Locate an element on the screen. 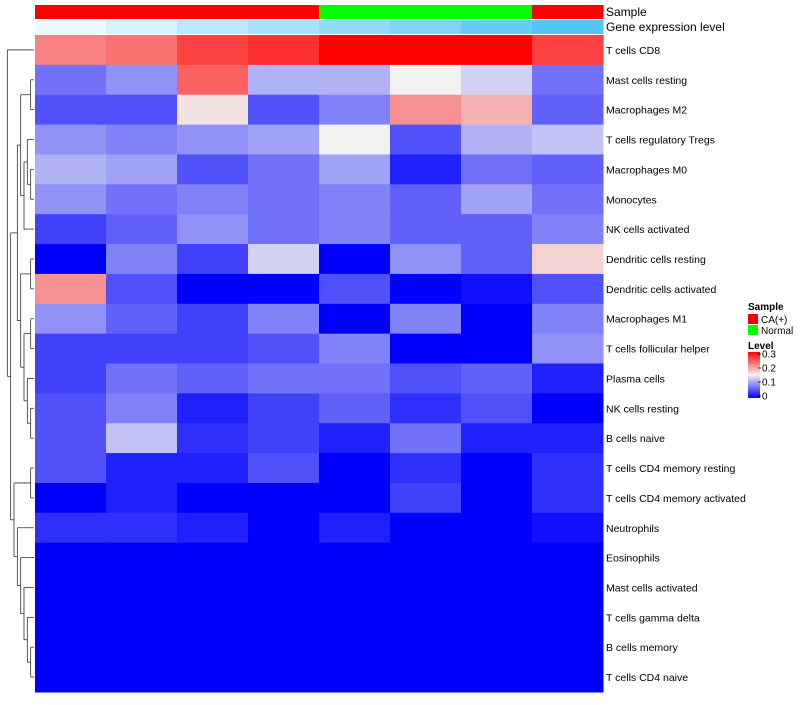 This screenshot has width=800, height=705. level-tick-label: 0.2 is located at coordinates (769, 369).